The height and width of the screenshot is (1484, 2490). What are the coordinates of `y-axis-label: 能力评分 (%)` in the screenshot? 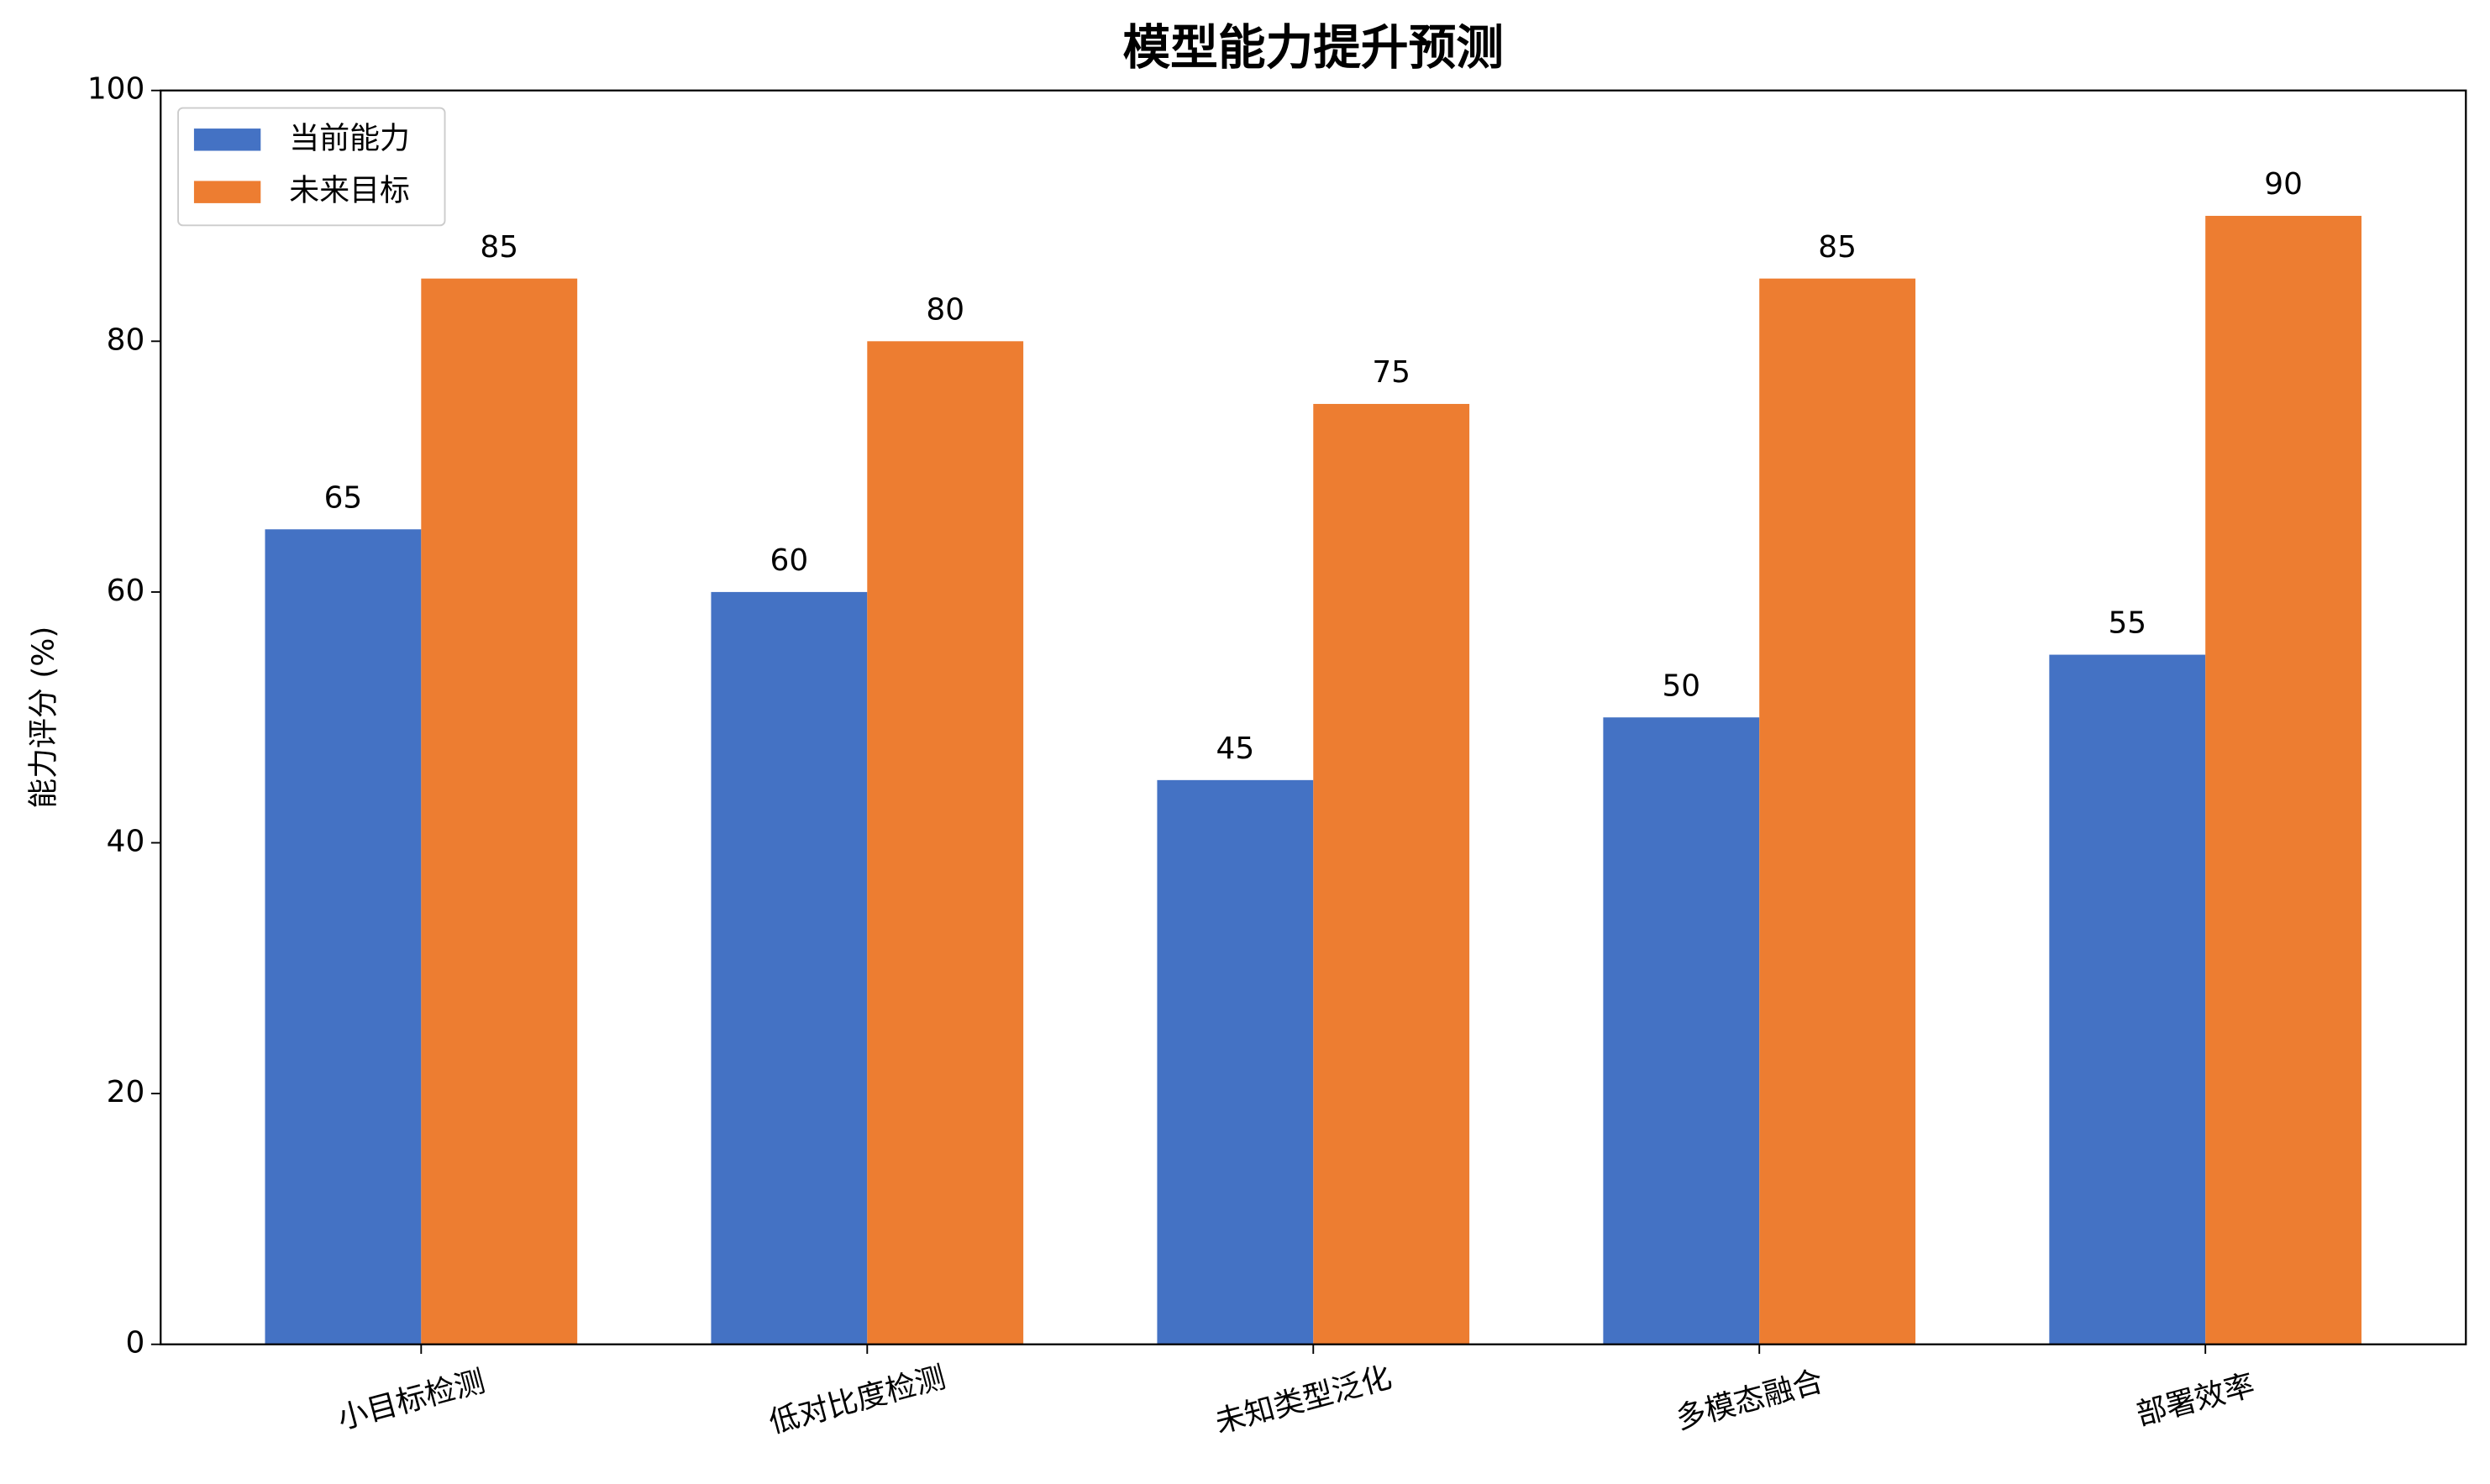 It's located at (43, 718).